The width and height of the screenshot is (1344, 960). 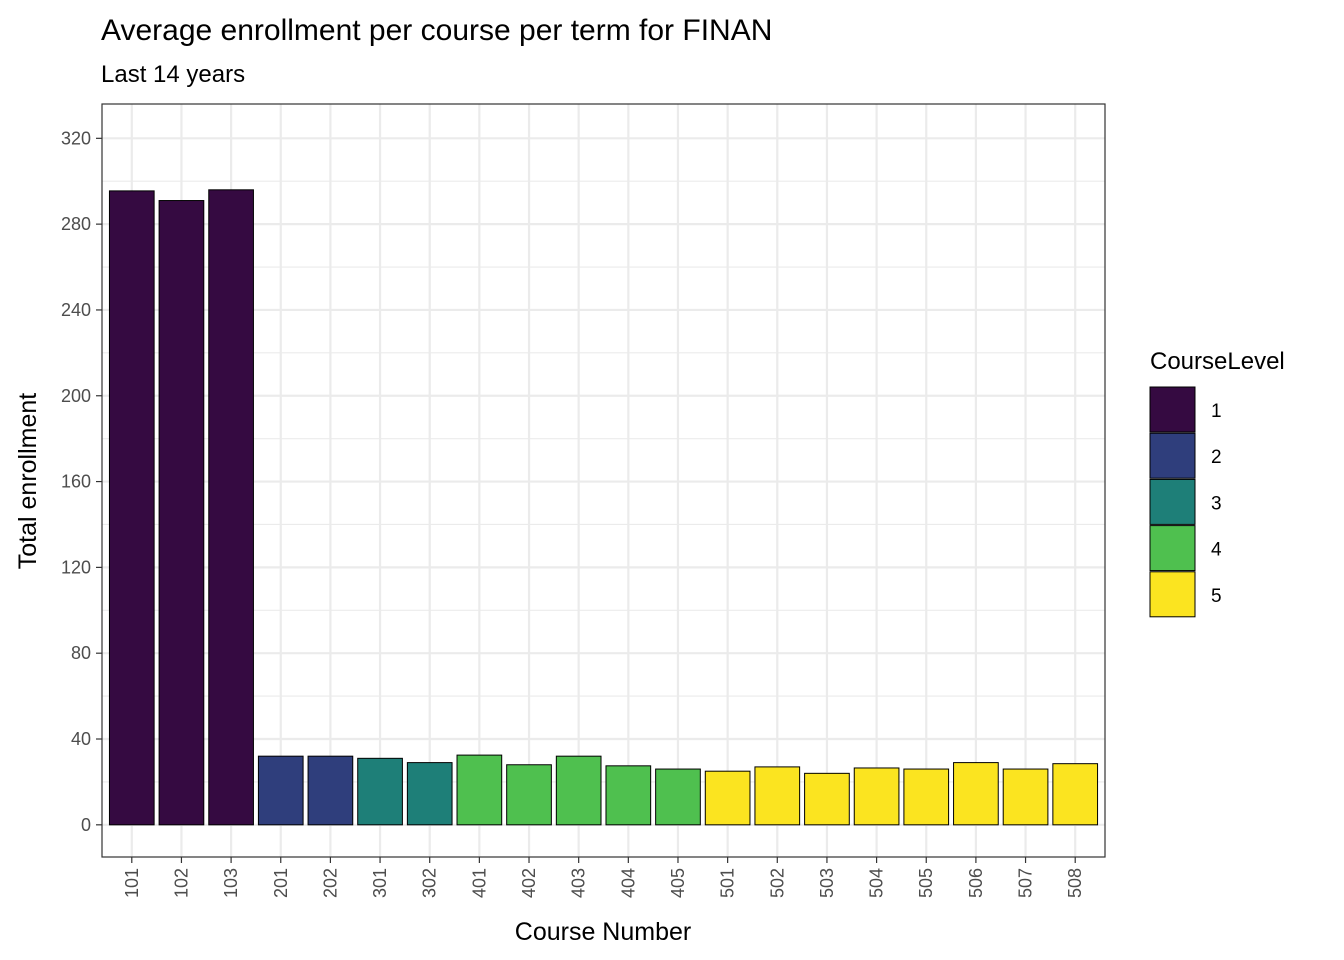 What do you see at coordinates (1026, 883) in the screenshot?
I see `x-tick-label: 507` at bounding box center [1026, 883].